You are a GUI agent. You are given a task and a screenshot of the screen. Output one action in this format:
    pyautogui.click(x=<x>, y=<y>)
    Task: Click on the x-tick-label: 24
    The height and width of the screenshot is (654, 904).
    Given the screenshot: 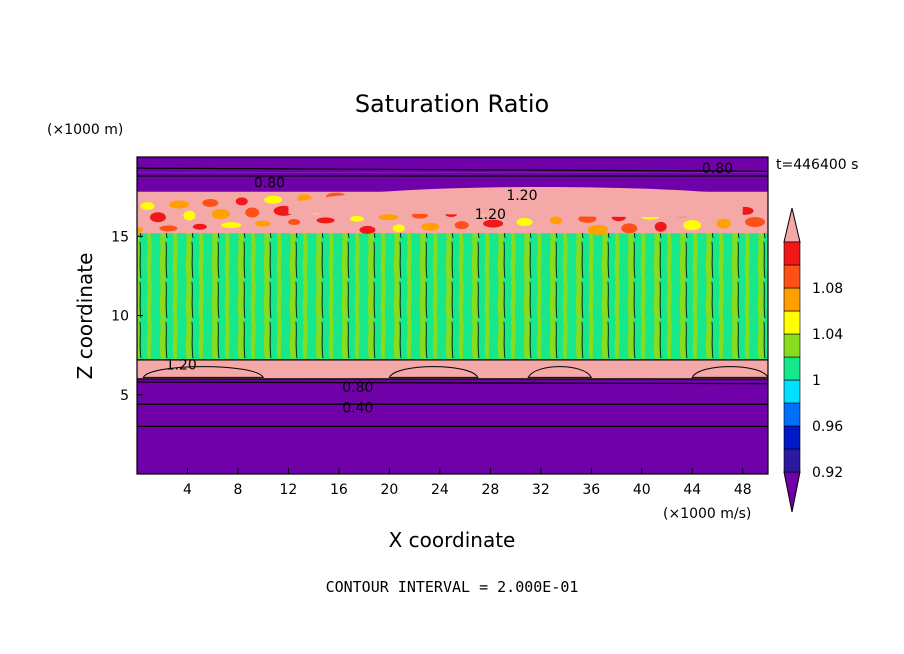 What is the action you would take?
    pyautogui.click(x=440, y=490)
    